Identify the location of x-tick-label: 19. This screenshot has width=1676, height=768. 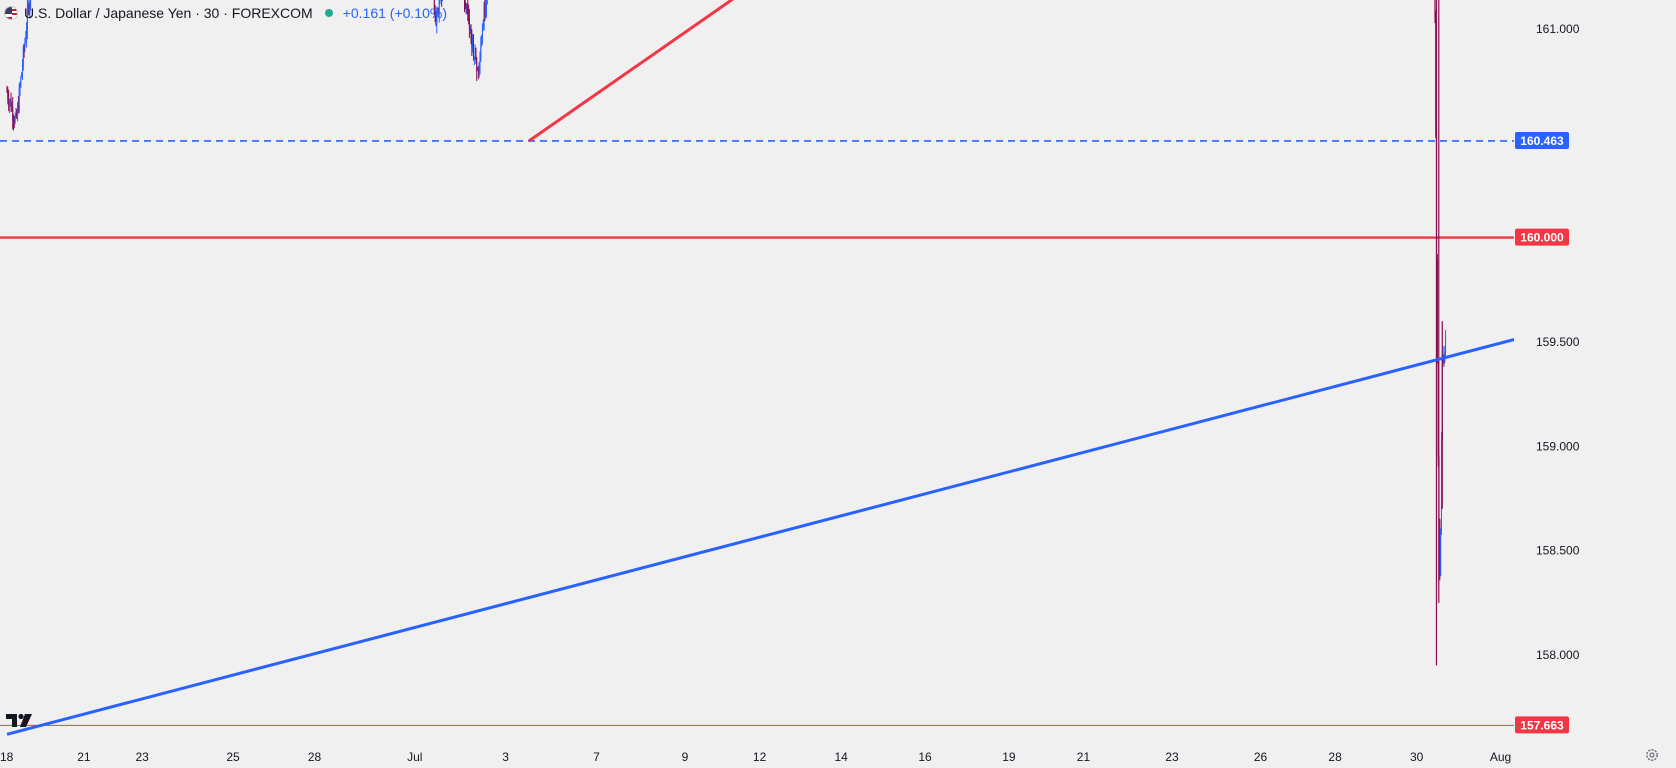
(1009, 757).